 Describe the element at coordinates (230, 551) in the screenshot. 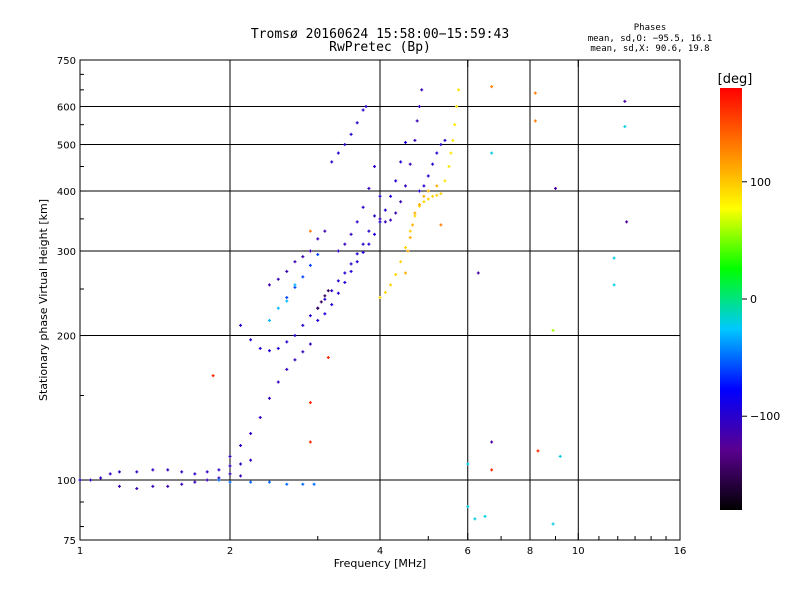

I see `x-tick-label: 2` at that location.